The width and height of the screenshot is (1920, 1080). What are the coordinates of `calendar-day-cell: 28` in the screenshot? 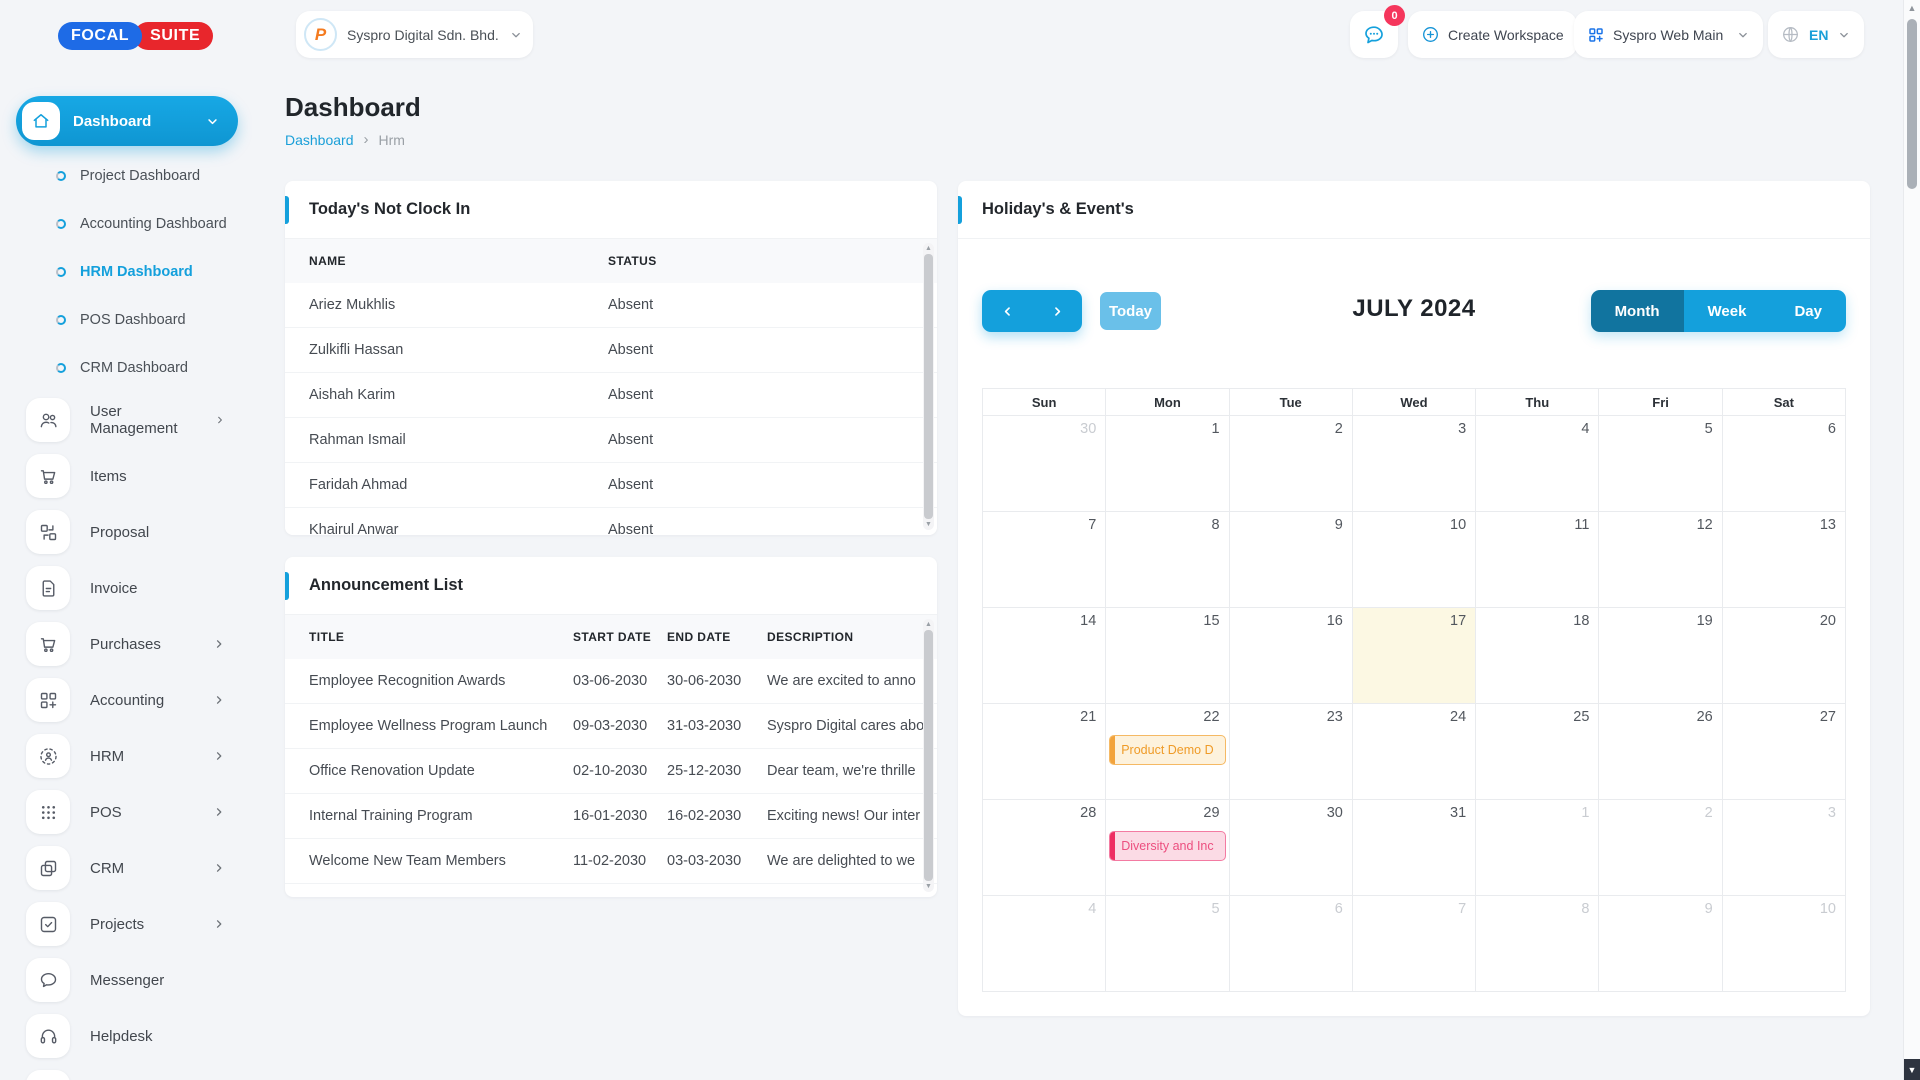 It's located at (1045, 848).